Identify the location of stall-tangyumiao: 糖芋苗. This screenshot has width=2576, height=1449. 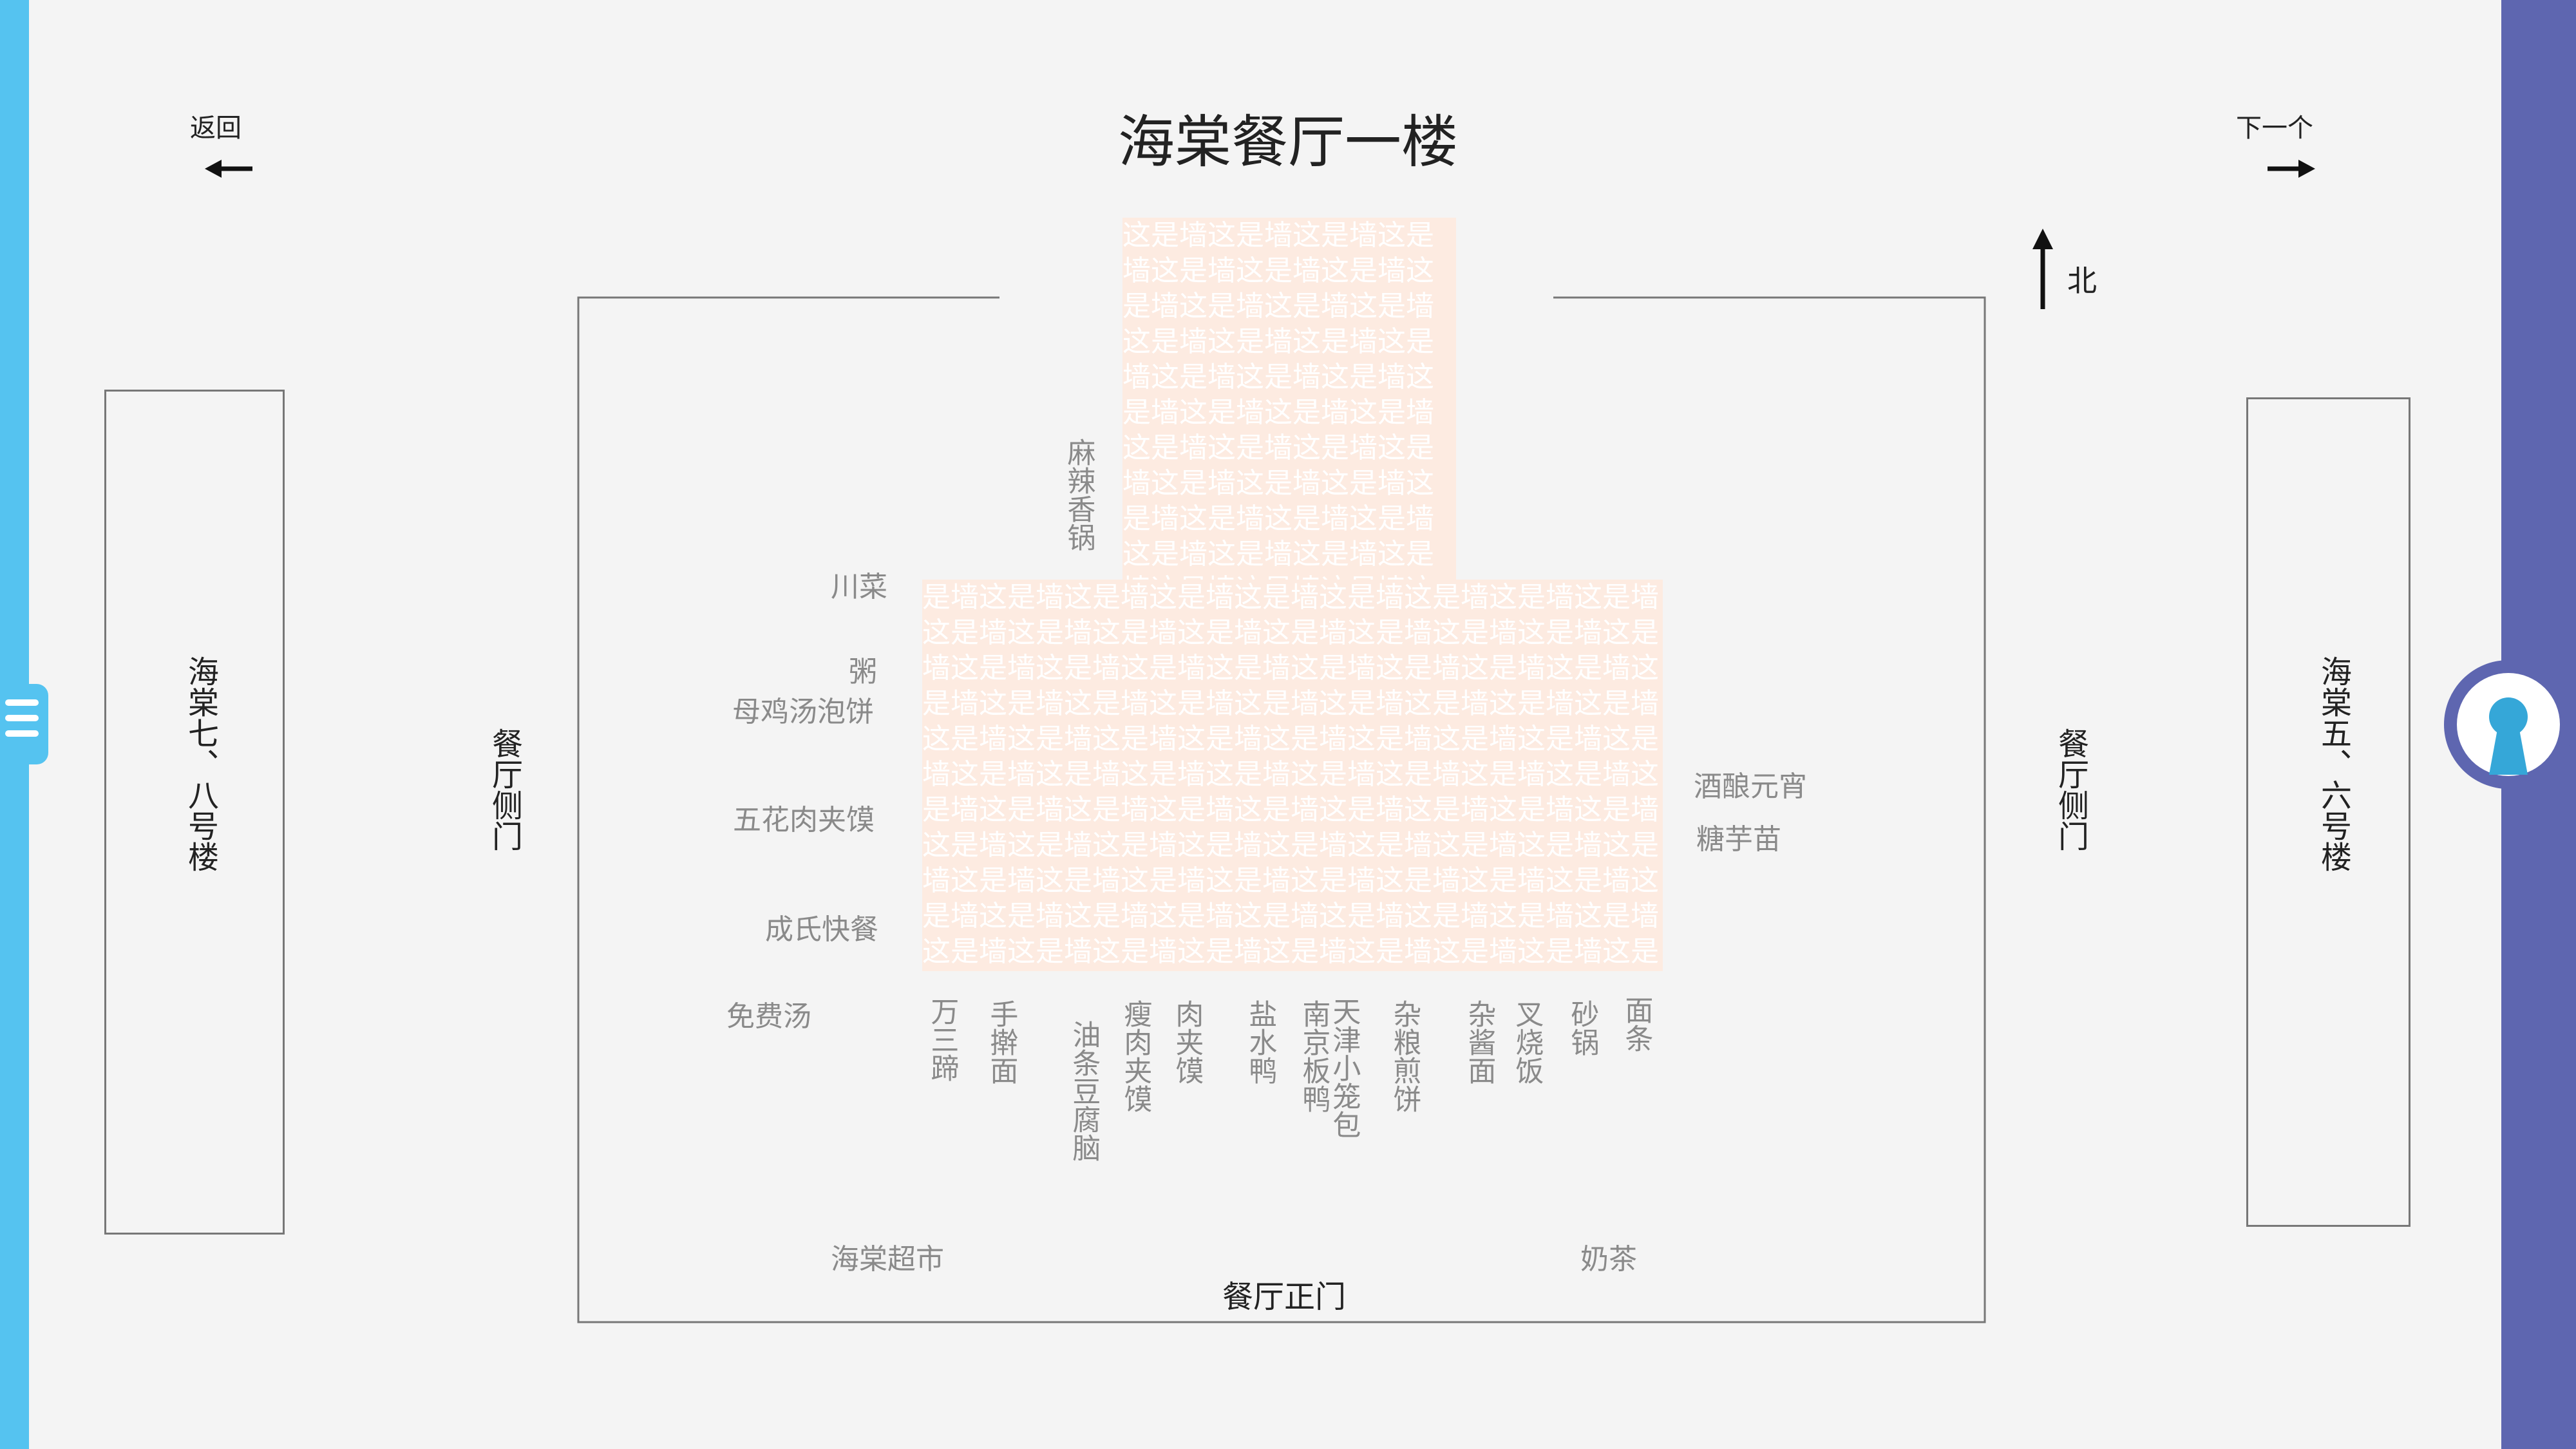
(1739, 840).